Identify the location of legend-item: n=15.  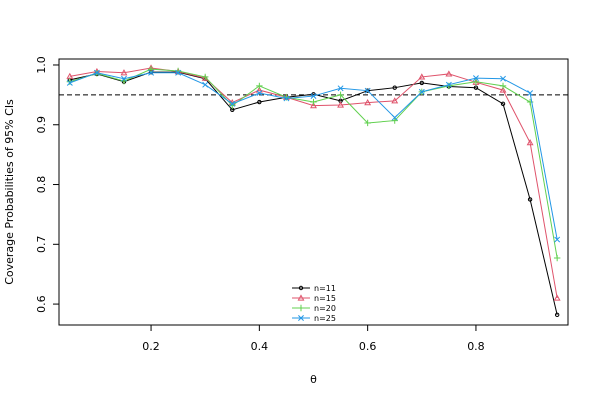
(314, 298).